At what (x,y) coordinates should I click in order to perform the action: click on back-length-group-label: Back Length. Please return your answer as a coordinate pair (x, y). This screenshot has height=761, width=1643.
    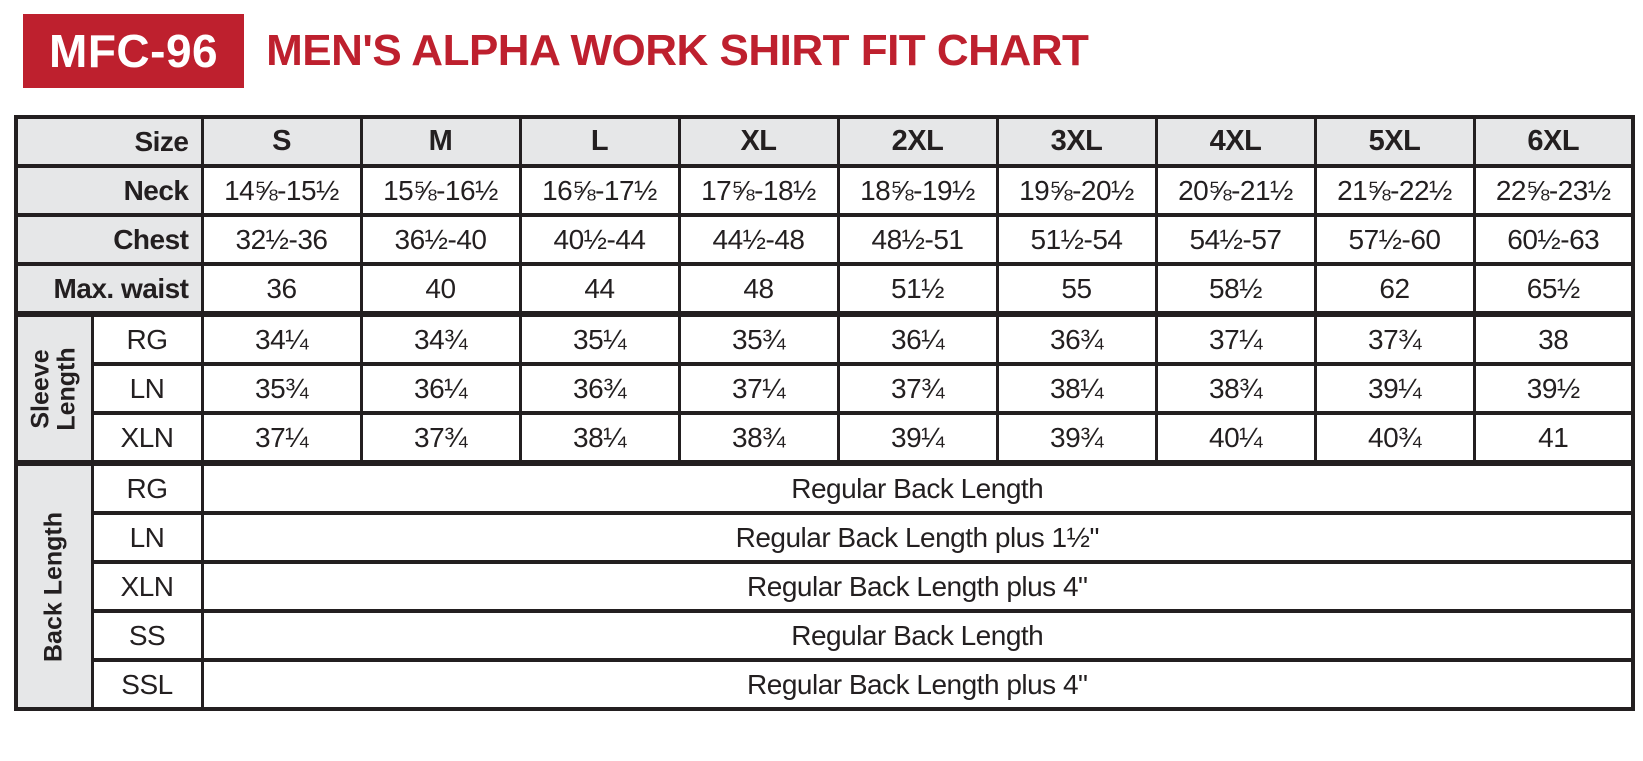
    Looking at the image, I should click on (54, 585).